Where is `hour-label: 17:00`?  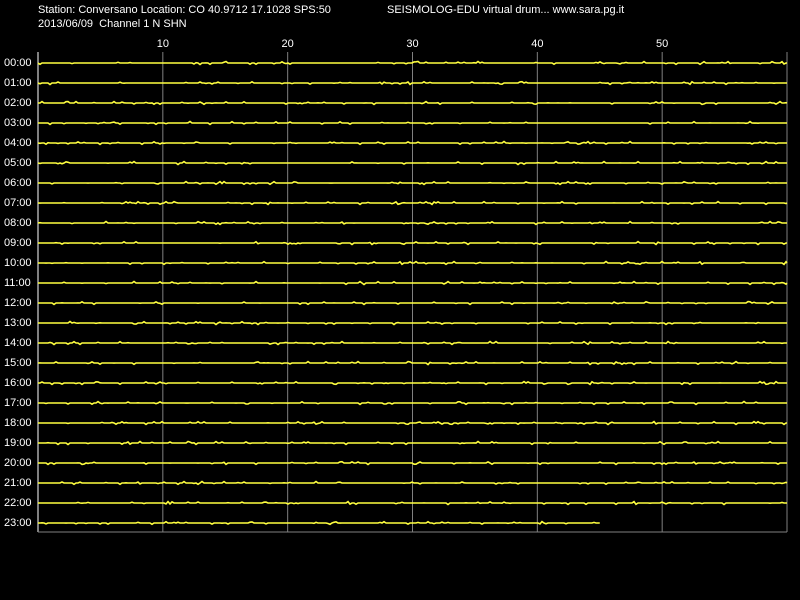
hour-label: 17:00 is located at coordinates (18, 403).